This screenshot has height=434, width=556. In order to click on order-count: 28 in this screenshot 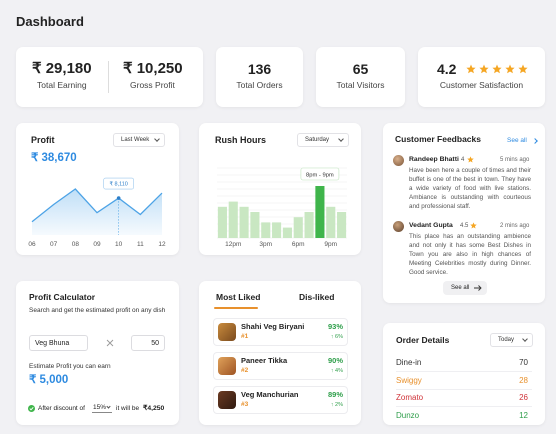, I will do `click(523, 380)`.